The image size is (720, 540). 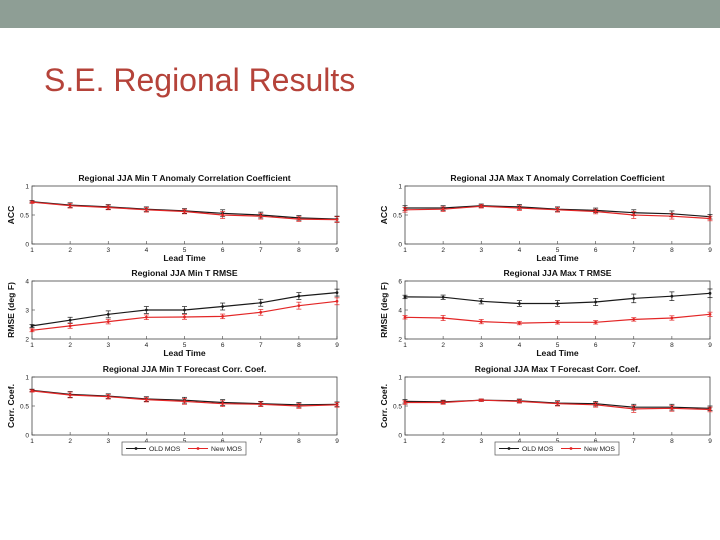 What do you see at coordinates (520, 441) in the screenshot?
I see `chart-5-x-tick-label: 4` at bounding box center [520, 441].